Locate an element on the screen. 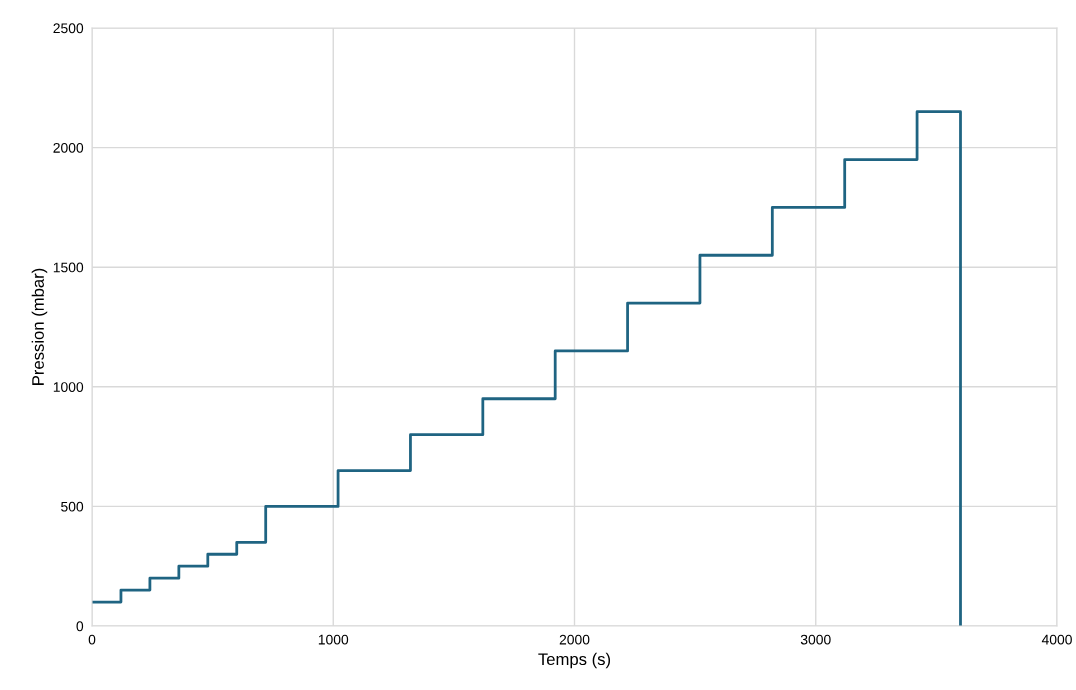 This screenshot has height=690, width=1076. y-tick-label: 1000 is located at coordinates (68, 387).